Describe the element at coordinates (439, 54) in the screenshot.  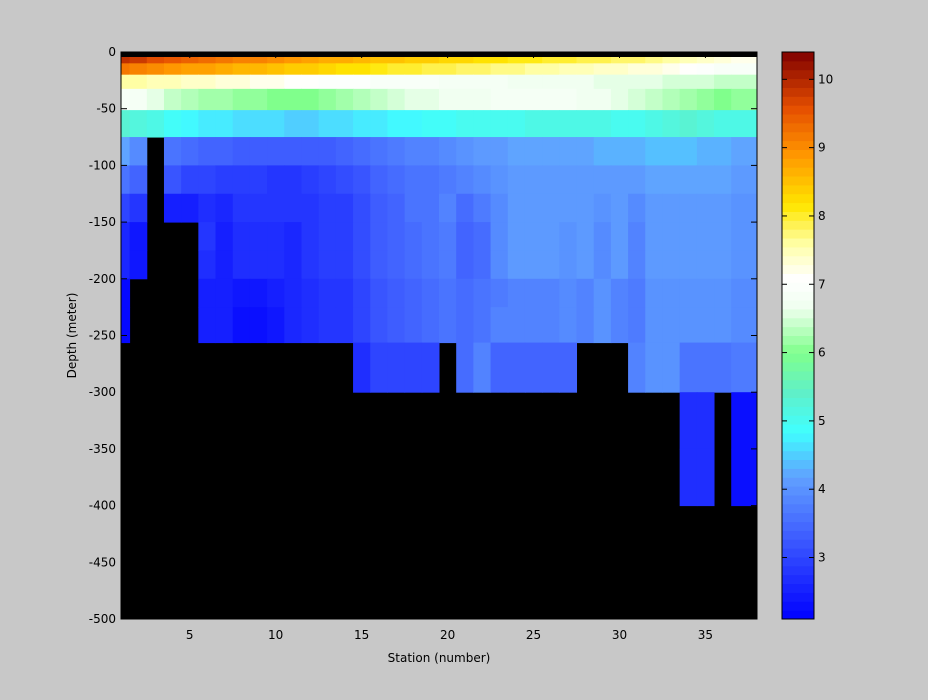
I see `surface-band` at that location.